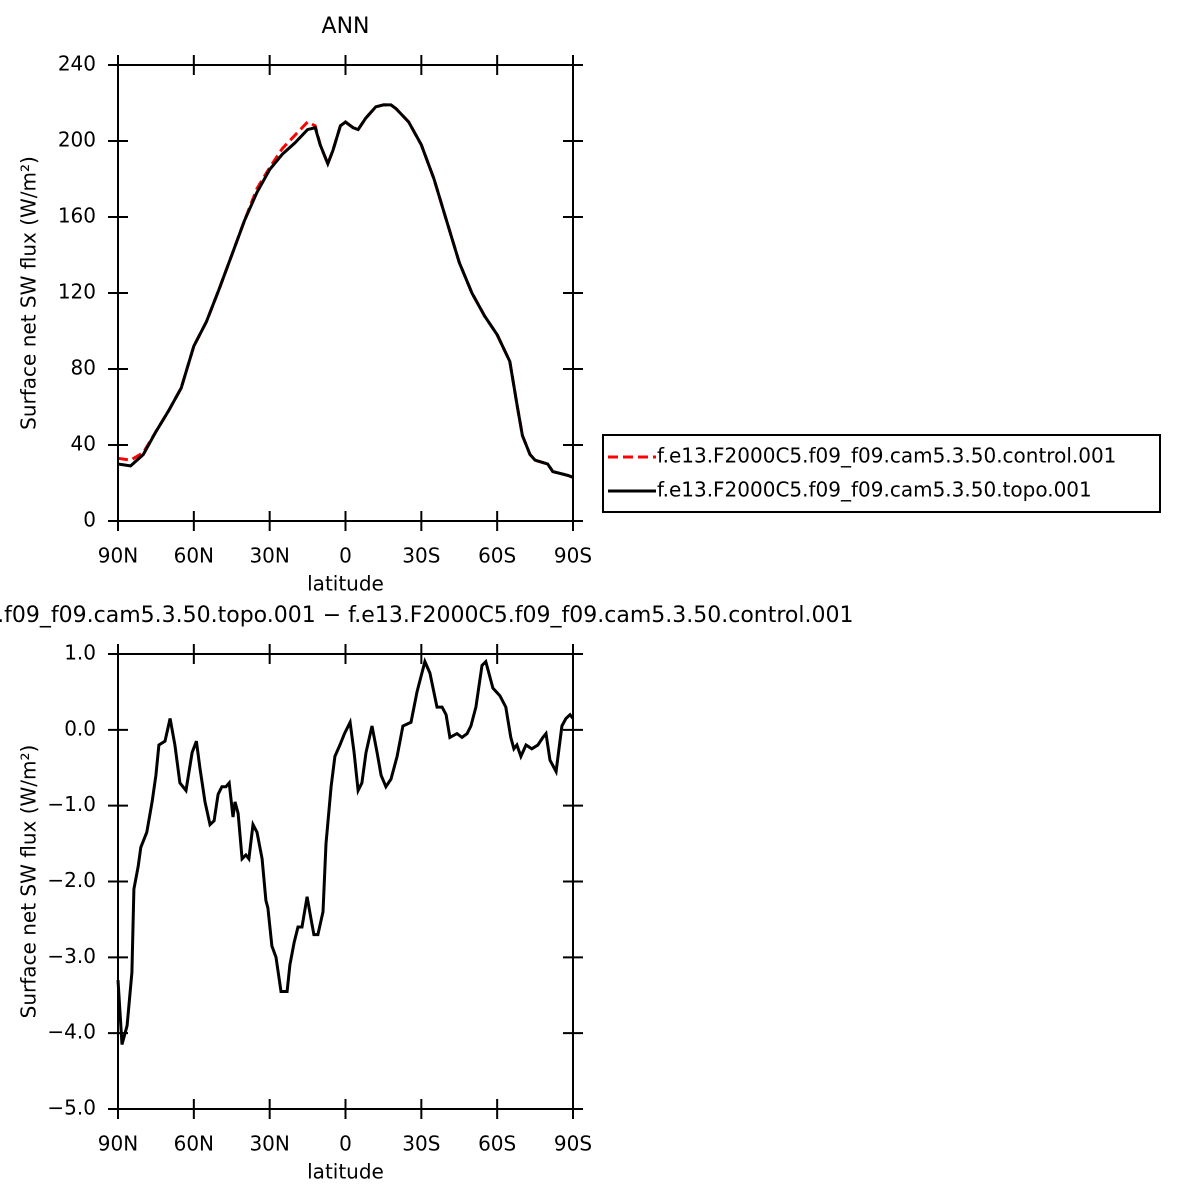 The image size is (1199, 1197). Describe the element at coordinates (83, 444) in the screenshot. I see `y-tick-label: 40` at that location.